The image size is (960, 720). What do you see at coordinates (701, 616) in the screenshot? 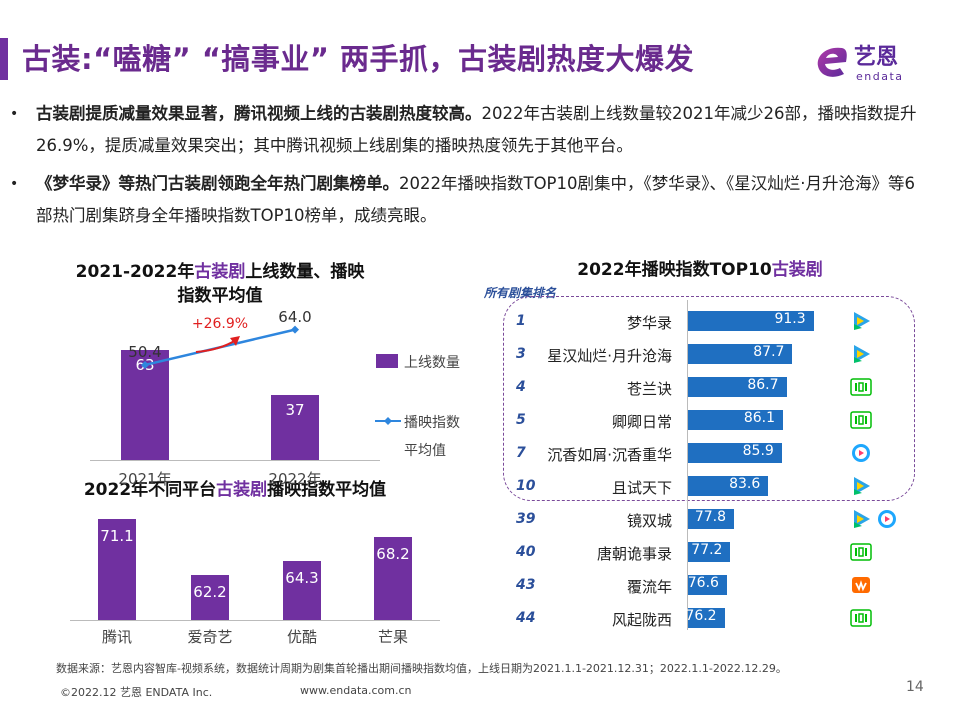
I see `rank-value: 76.2` at bounding box center [701, 616].